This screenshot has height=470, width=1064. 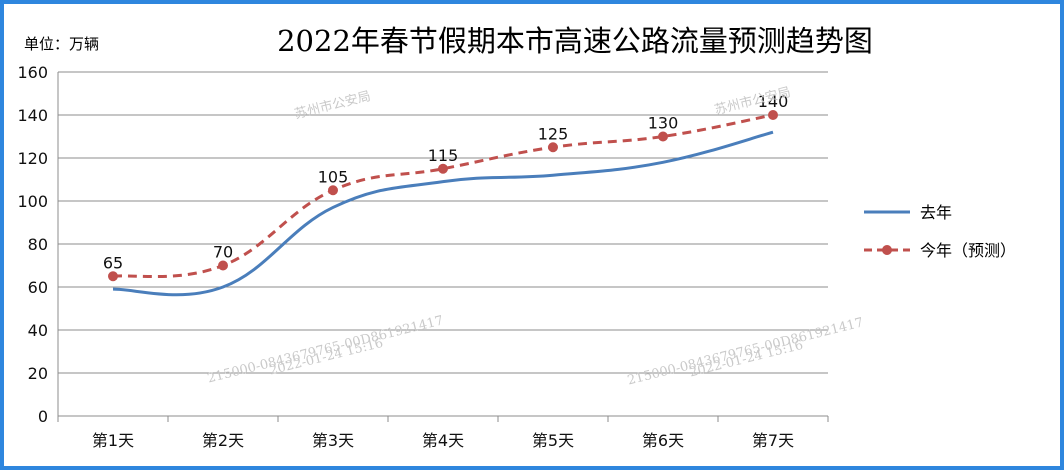 I want to click on chart-title: 2022年春节假期本市高速公路流量预测趋势图, so click(x=575, y=41).